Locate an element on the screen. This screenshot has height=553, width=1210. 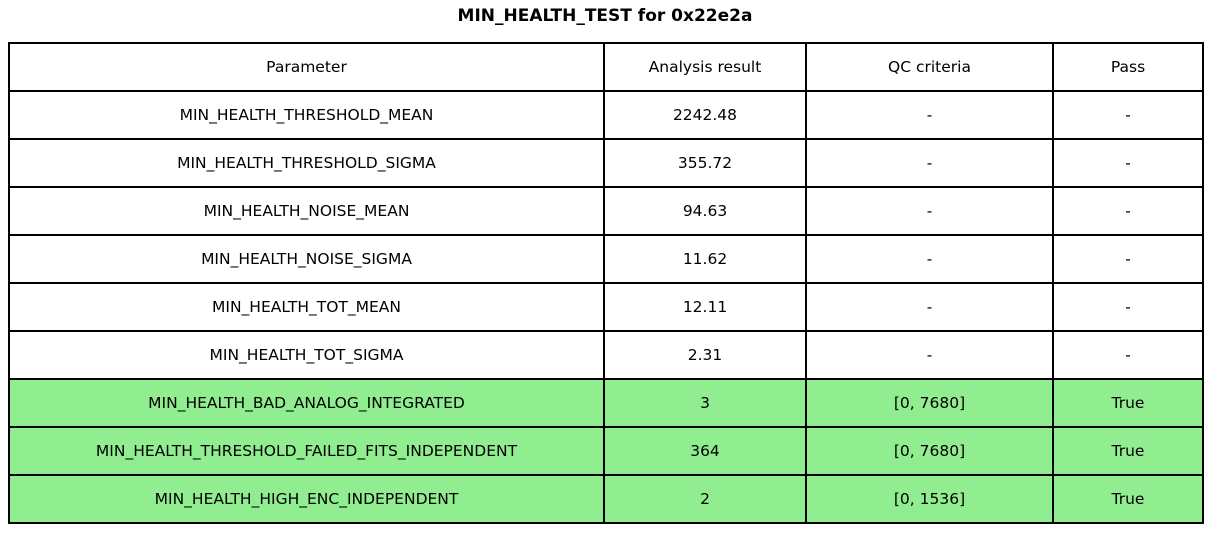
table-row: MIN_HEALTH_THRESHOLD_SIGMA 355.72- - is located at coordinates (606, 163).